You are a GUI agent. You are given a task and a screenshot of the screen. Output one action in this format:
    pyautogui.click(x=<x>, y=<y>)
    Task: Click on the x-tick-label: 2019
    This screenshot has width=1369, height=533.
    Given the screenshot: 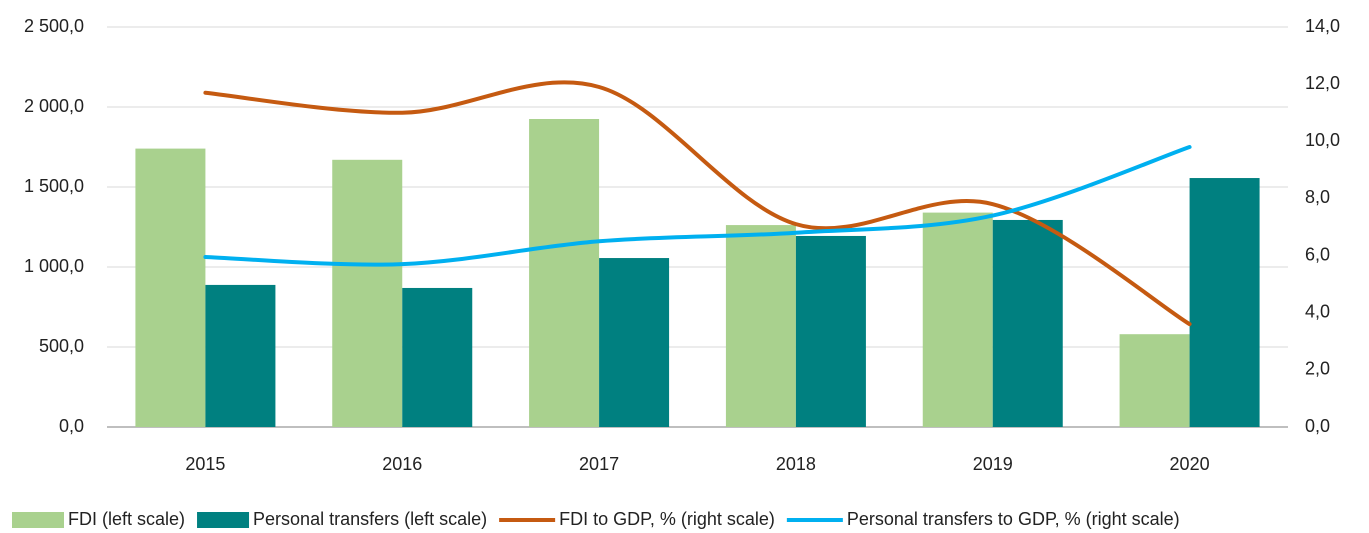 What is the action you would take?
    pyautogui.click(x=993, y=464)
    